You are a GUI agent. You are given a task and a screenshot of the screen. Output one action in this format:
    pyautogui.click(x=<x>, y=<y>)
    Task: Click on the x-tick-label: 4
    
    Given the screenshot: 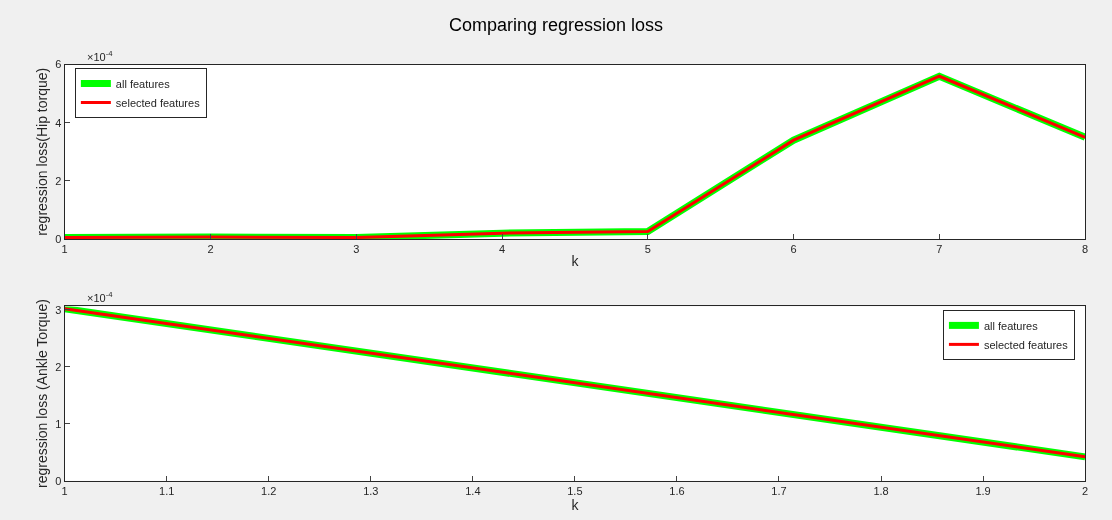 What is the action you would take?
    pyautogui.click(x=502, y=249)
    